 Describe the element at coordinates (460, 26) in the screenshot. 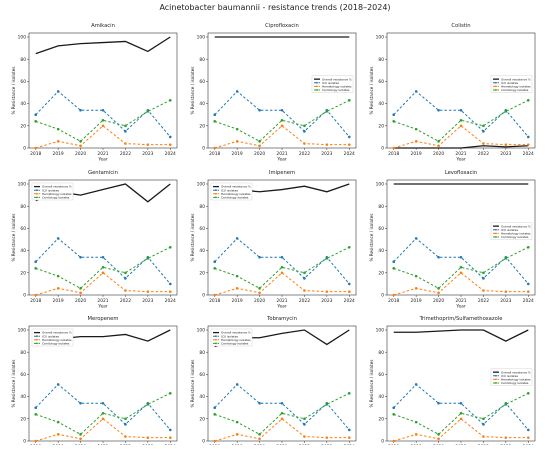

I see `panel-title-colistin: Colistin` at that location.